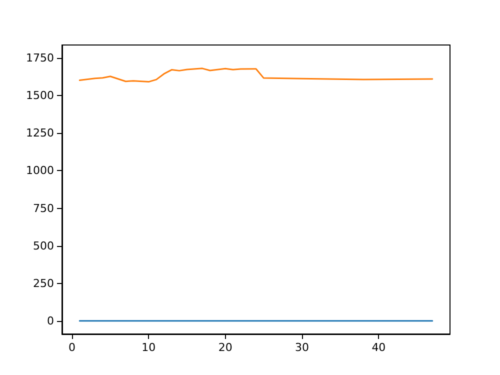 Image resolution: width=500 pixels, height=375 pixels. What do you see at coordinates (149, 347) in the screenshot?
I see `x-tick-label: 10` at bounding box center [149, 347].